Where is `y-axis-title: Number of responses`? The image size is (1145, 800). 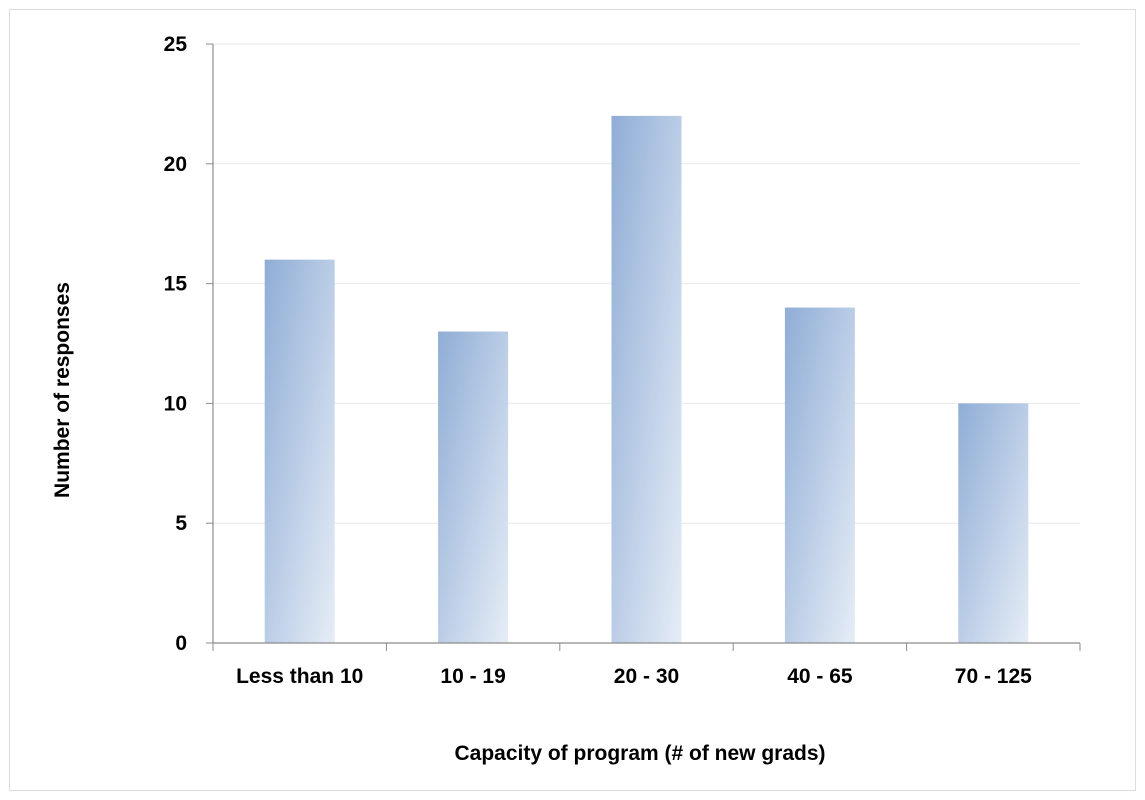
y-axis-title: Number of responses is located at coordinates (62, 390).